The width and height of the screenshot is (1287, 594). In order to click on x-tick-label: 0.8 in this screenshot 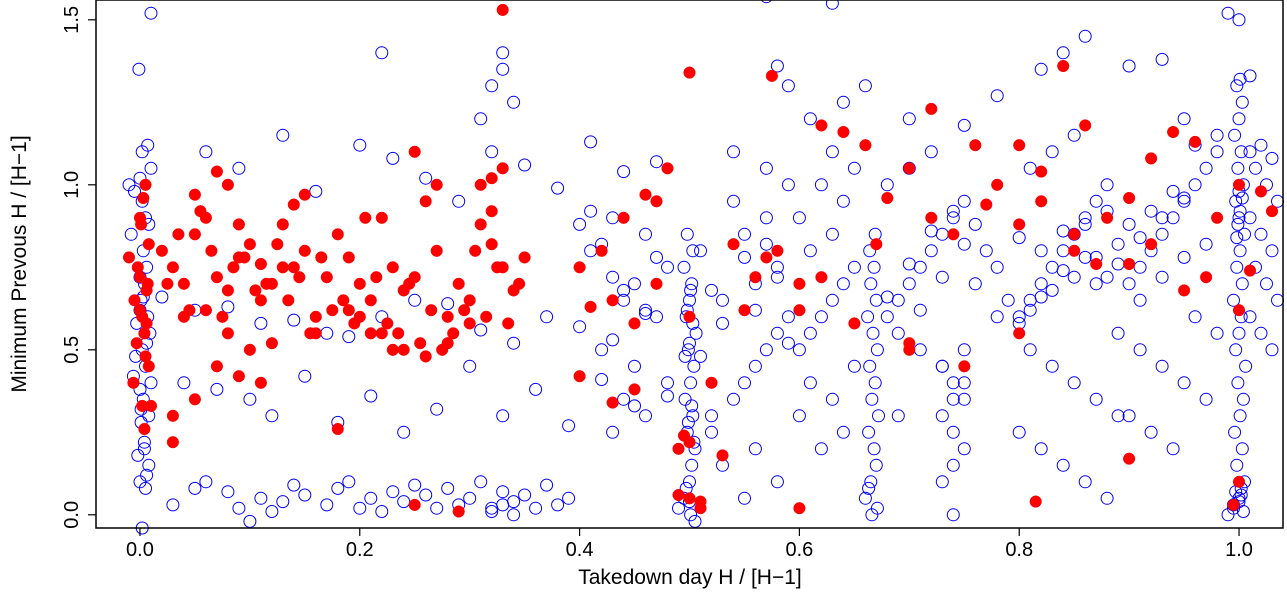, I will do `click(1019, 550)`.